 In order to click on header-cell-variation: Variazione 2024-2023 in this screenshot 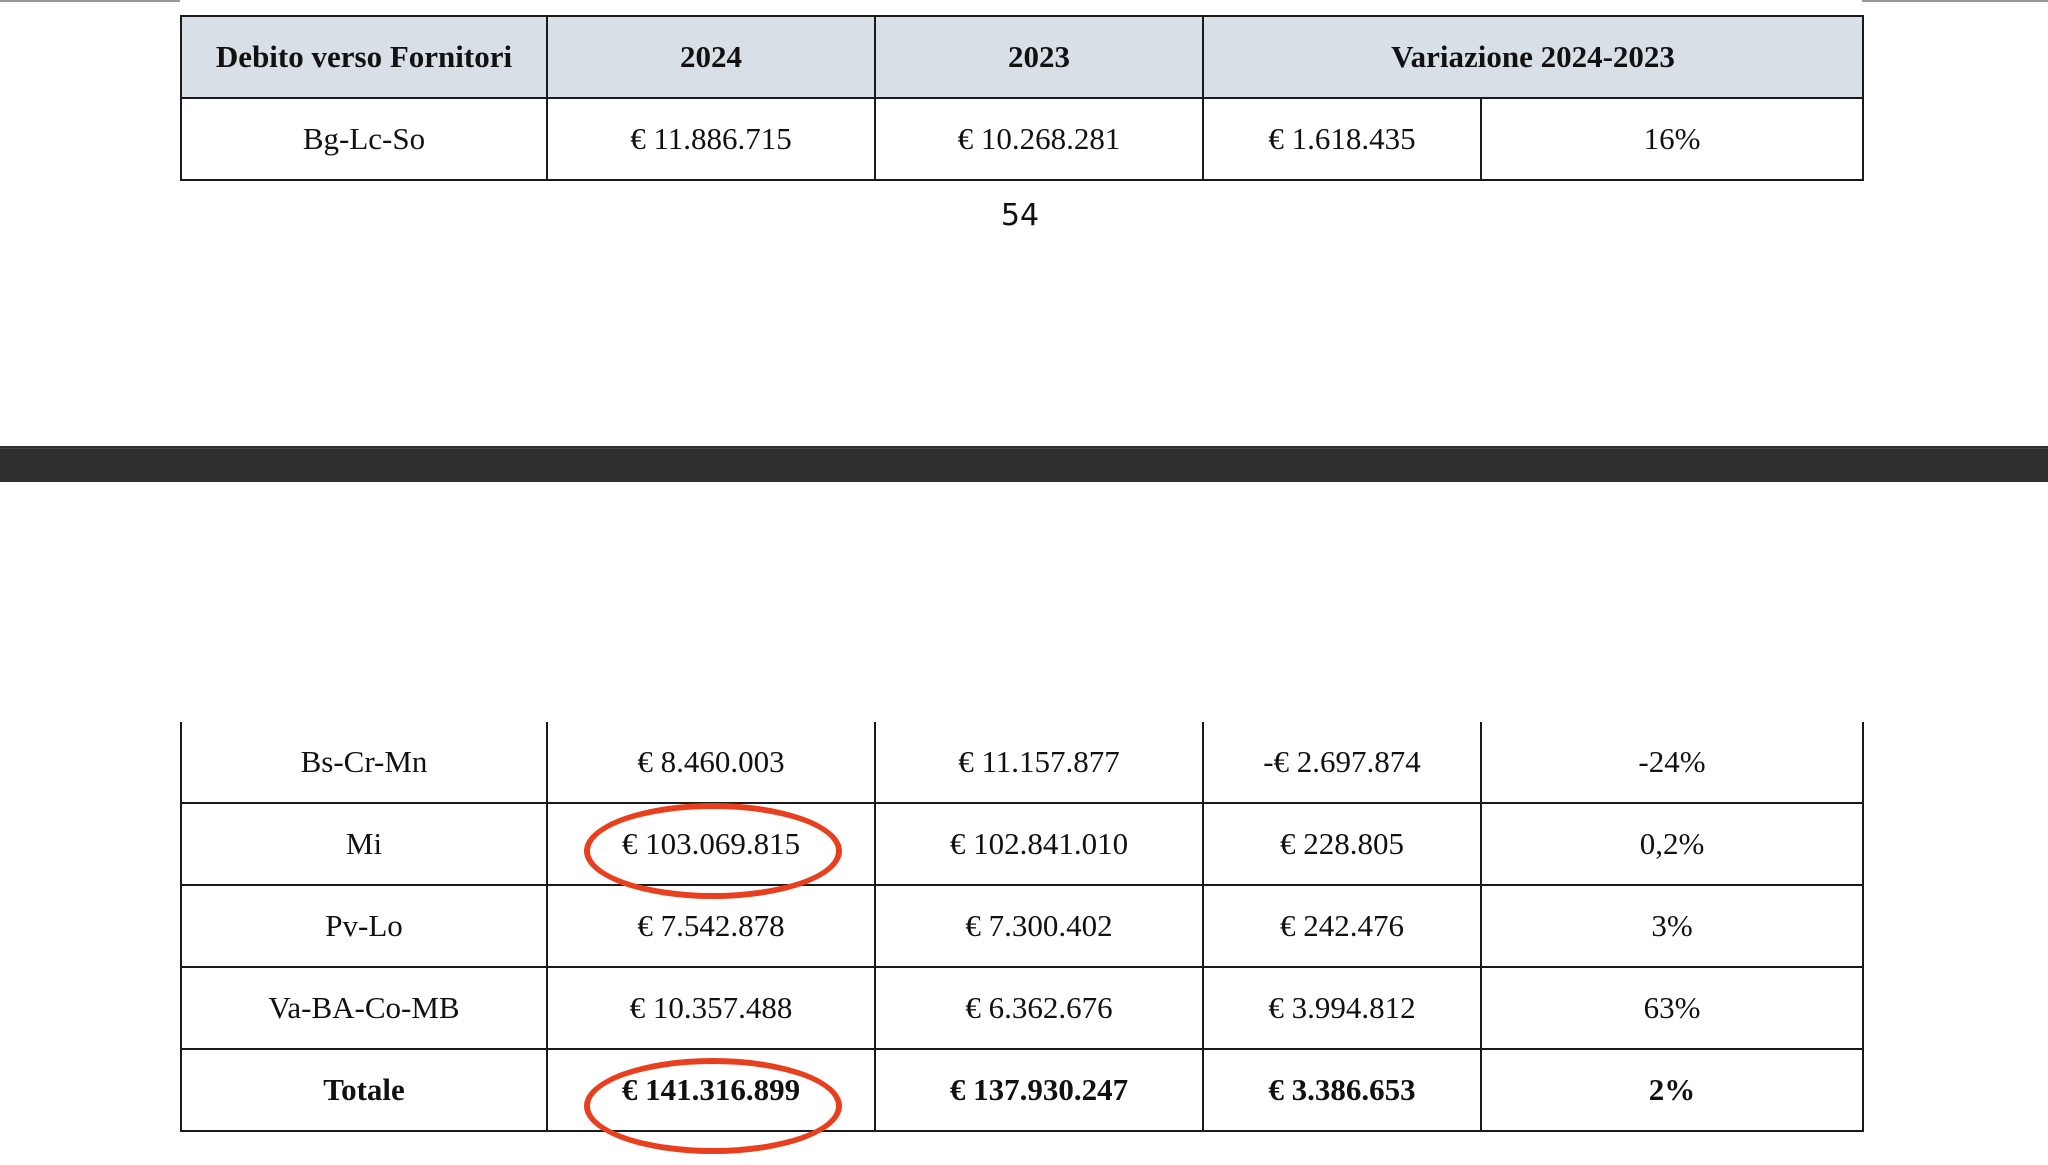, I will do `click(1533, 57)`.